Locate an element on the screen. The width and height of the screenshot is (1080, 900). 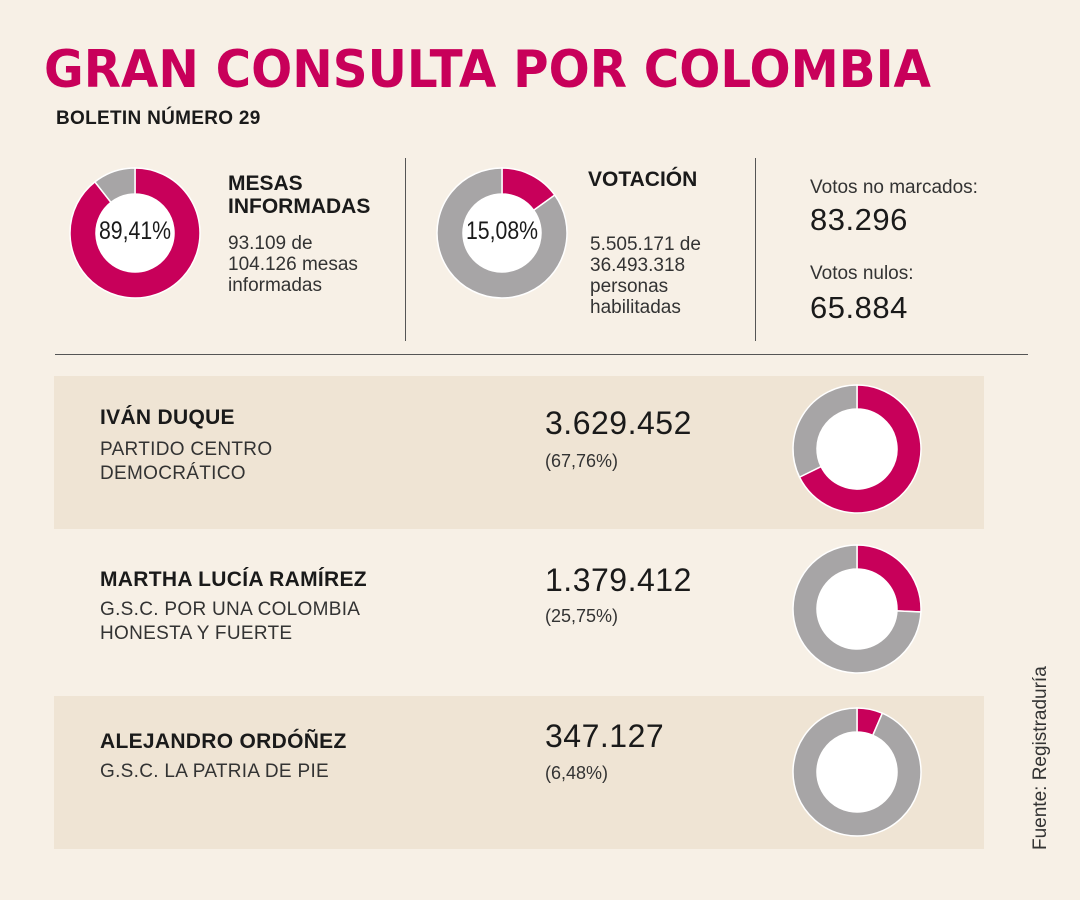
candidate-name-2: MARTHA LUCÍA RAMÍREZ is located at coordinates (233, 579).